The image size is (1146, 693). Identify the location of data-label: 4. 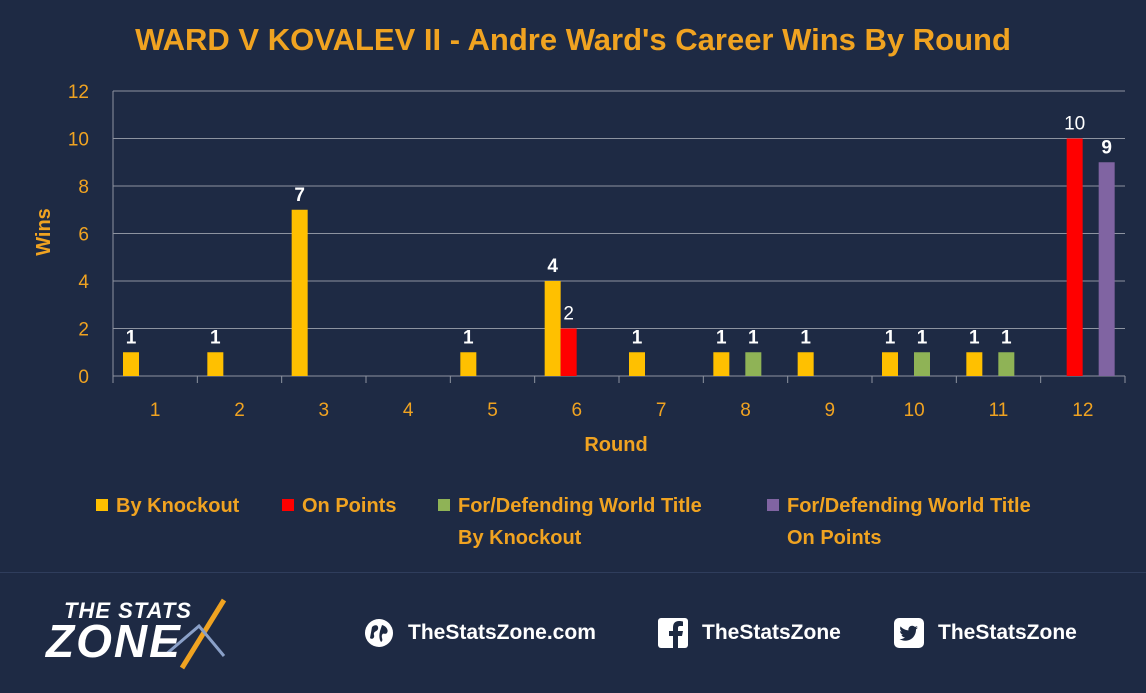
(552, 266).